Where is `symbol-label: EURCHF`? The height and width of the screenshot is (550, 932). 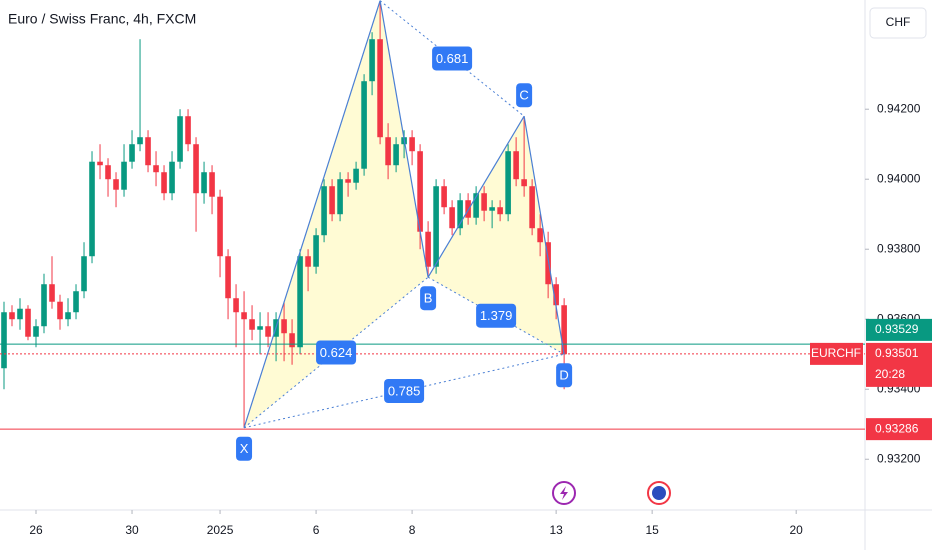
symbol-label: EURCHF is located at coordinates (836, 353).